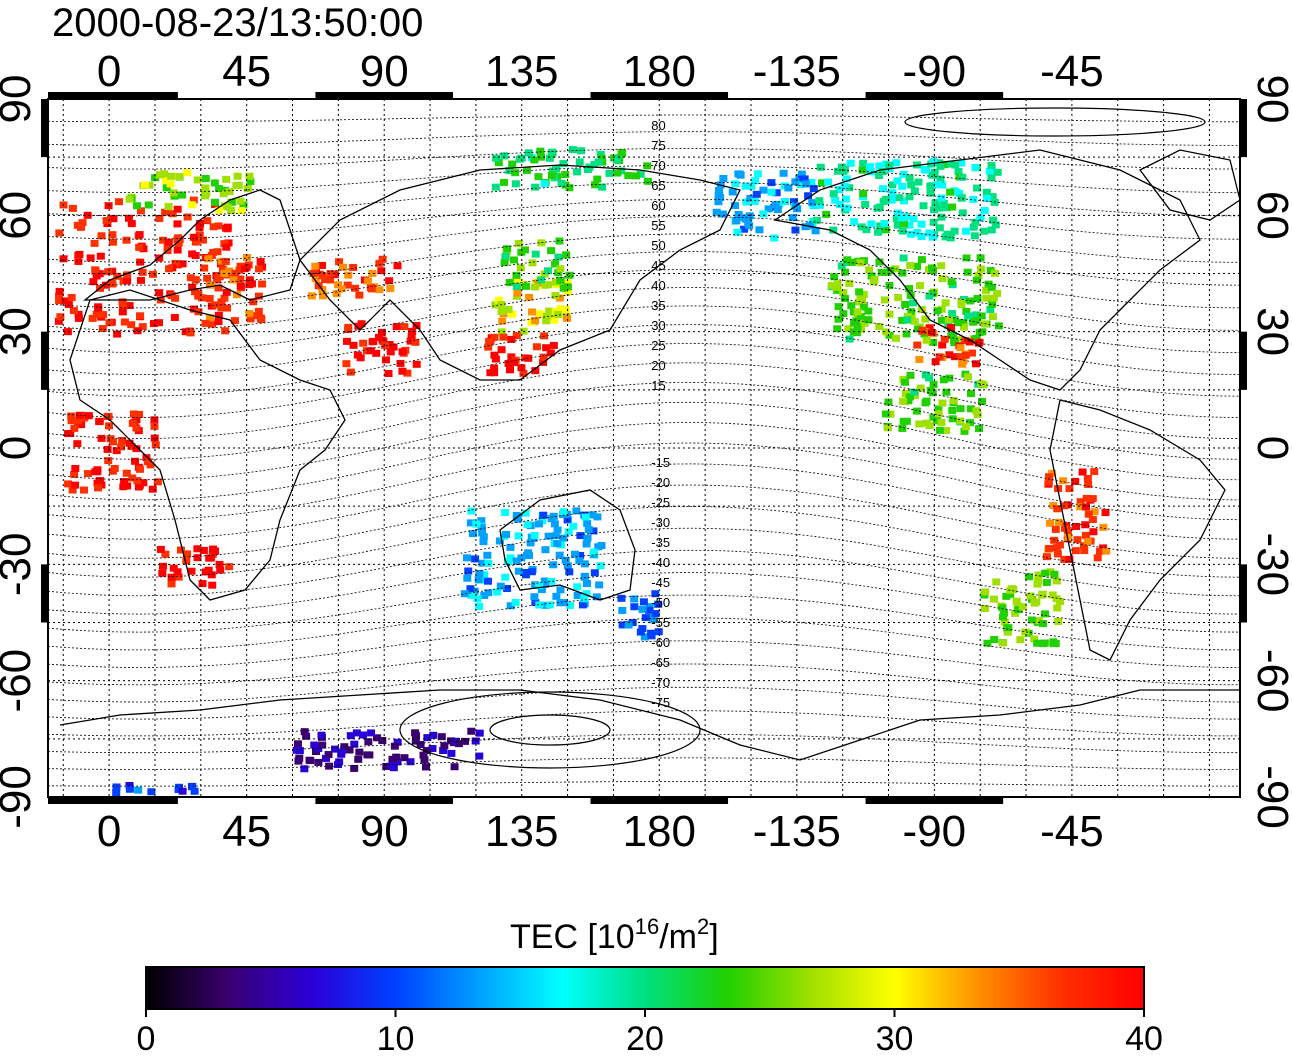 This screenshot has height=1062, width=1292. Describe the element at coordinates (660, 582) in the screenshot. I see `mag-lat-label: -45` at that location.